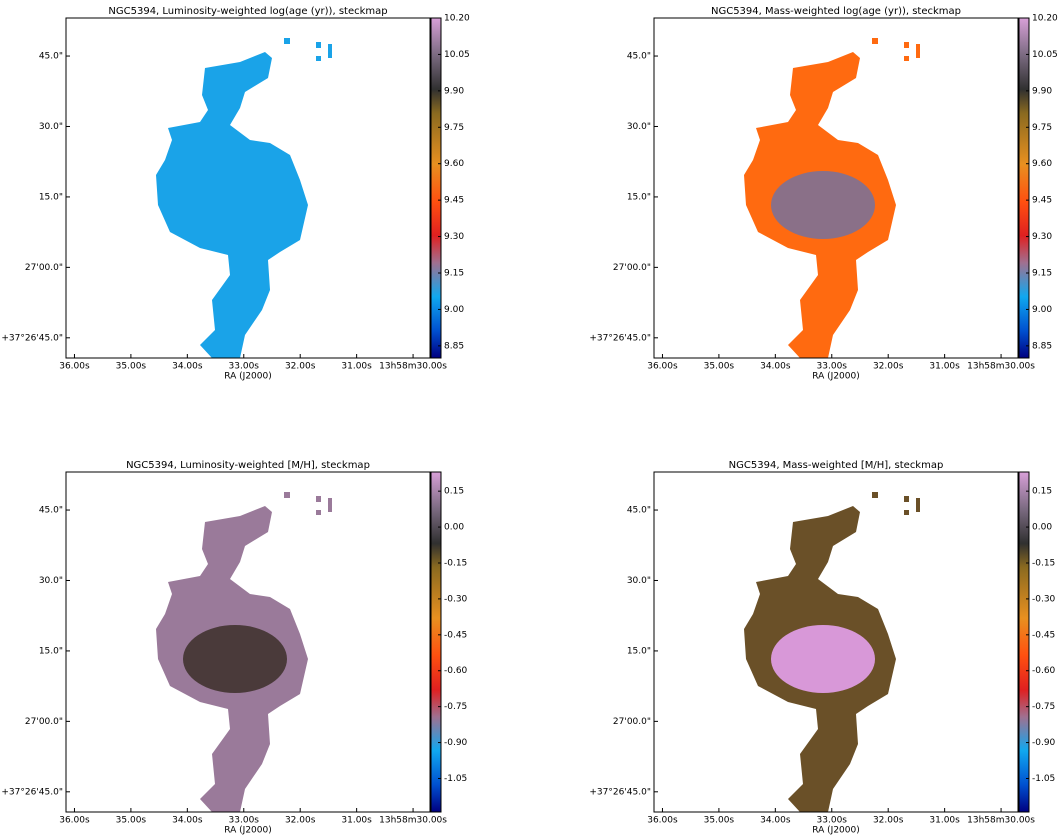 The image size is (1058, 838). Describe the element at coordinates (456, 743) in the screenshot. I see `colorbar-tick-label: -0.90` at that location.